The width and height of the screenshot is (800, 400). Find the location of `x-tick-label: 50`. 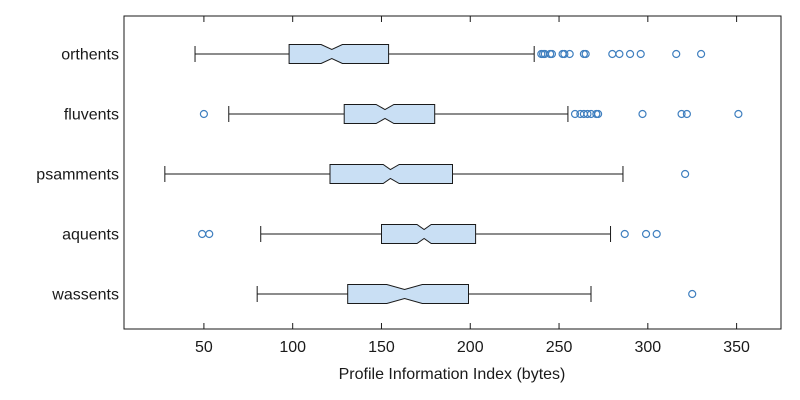

x-tick-label: 50 is located at coordinates (204, 347).